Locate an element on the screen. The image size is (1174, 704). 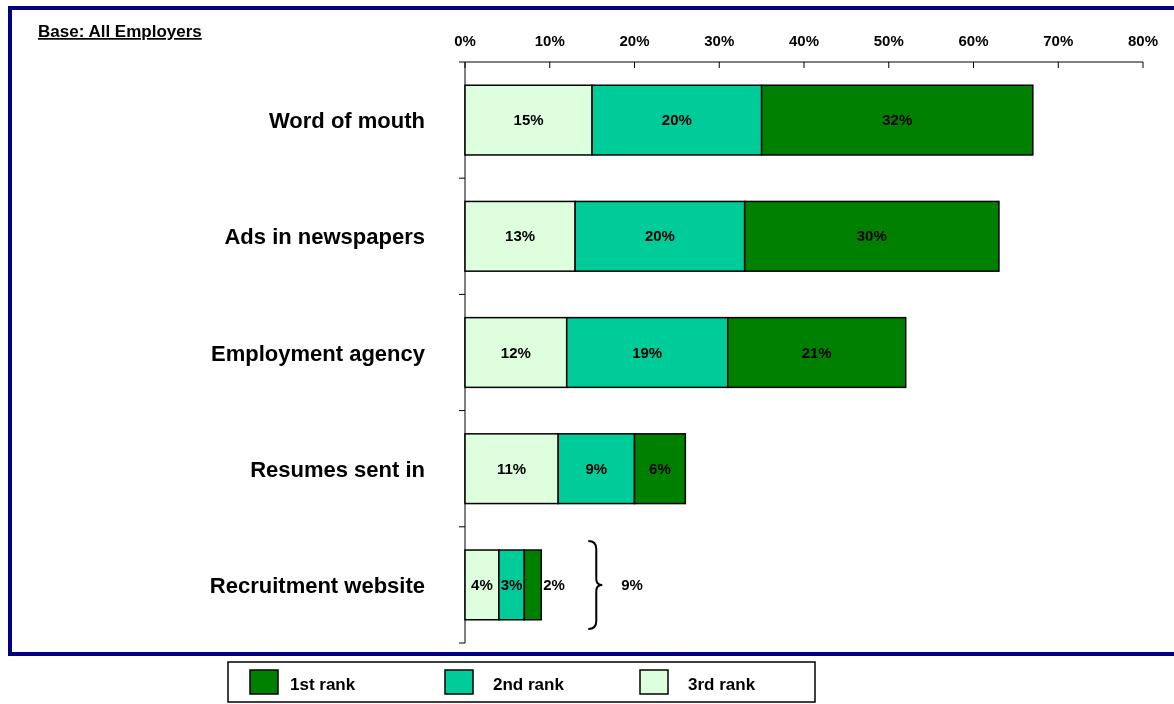
legend-label: 3rd rank is located at coordinates (722, 684).